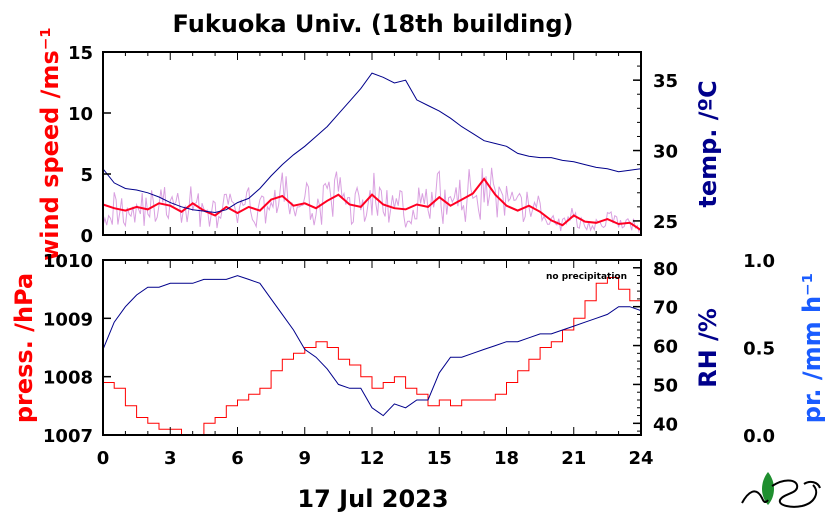  I want to click on mes-logo, so click(781, 490).